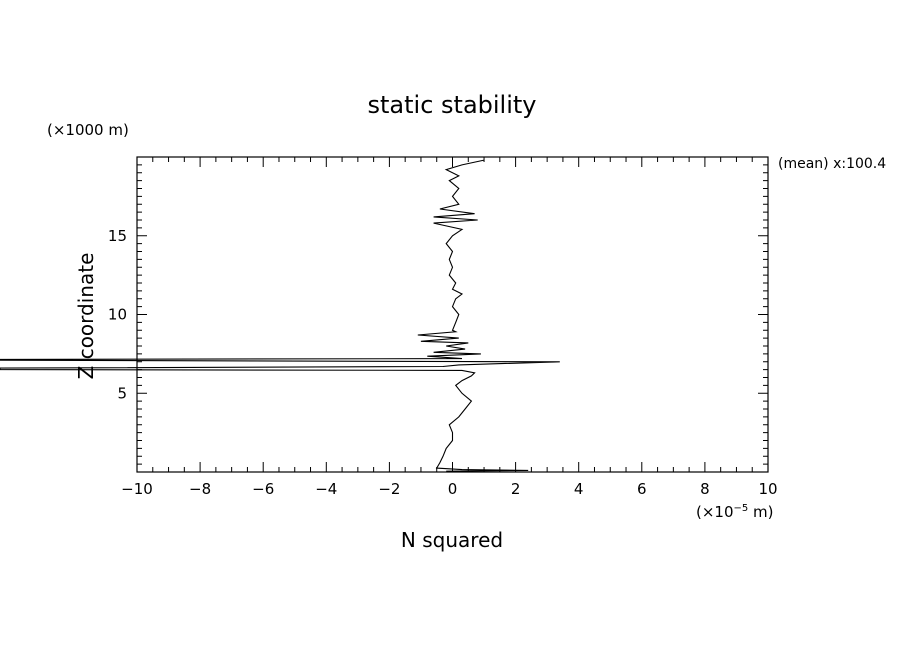 The width and height of the screenshot is (904, 654). Describe the element at coordinates (705, 489) in the screenshot. I see `x-tick-label: 8` at that location.